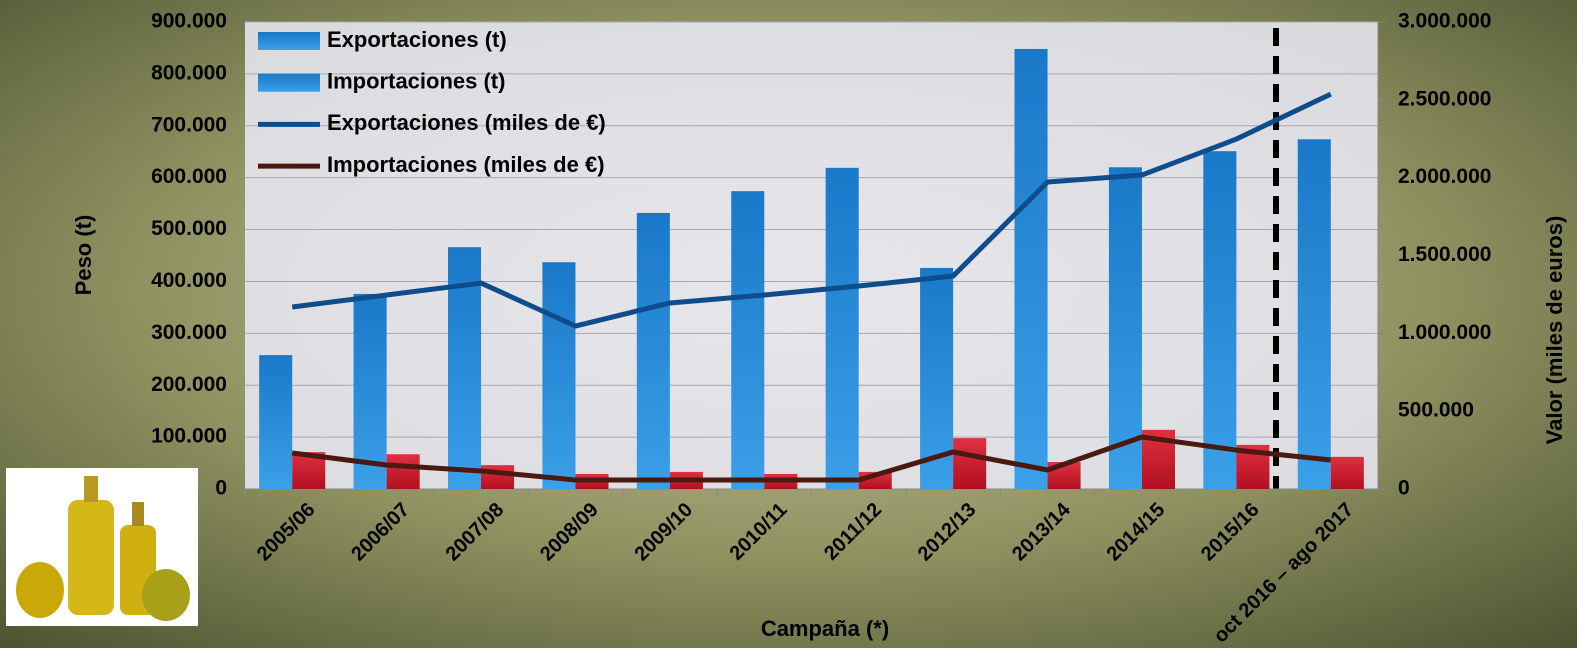  What do you see at coordinates (1444, 254) in the screenshot?
I see `y2-tick-label: 1.500.000` at bounding box center [1444, 254].